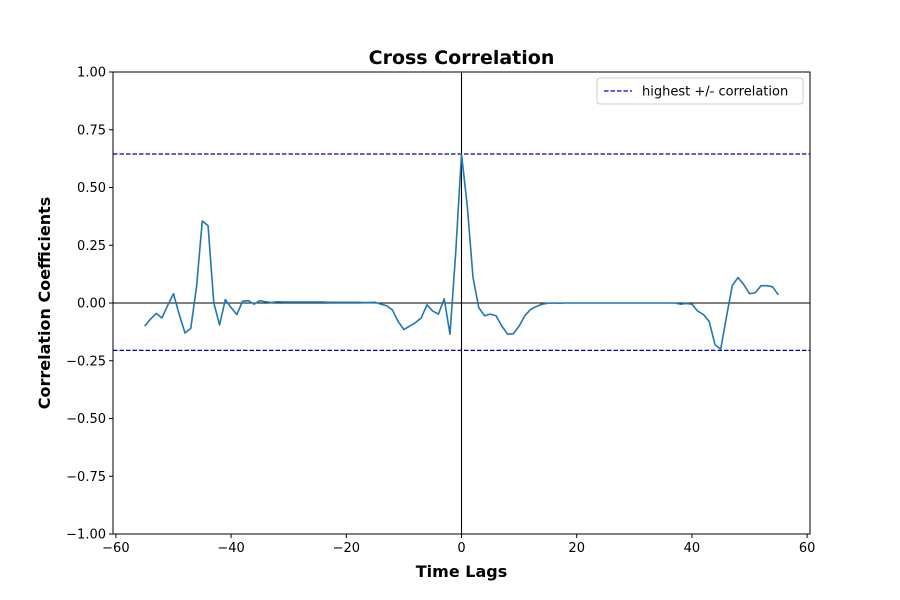  Describe the element at coordinates (230, 548) in the screenshot. I see `x-tick-label: −40` at that location.